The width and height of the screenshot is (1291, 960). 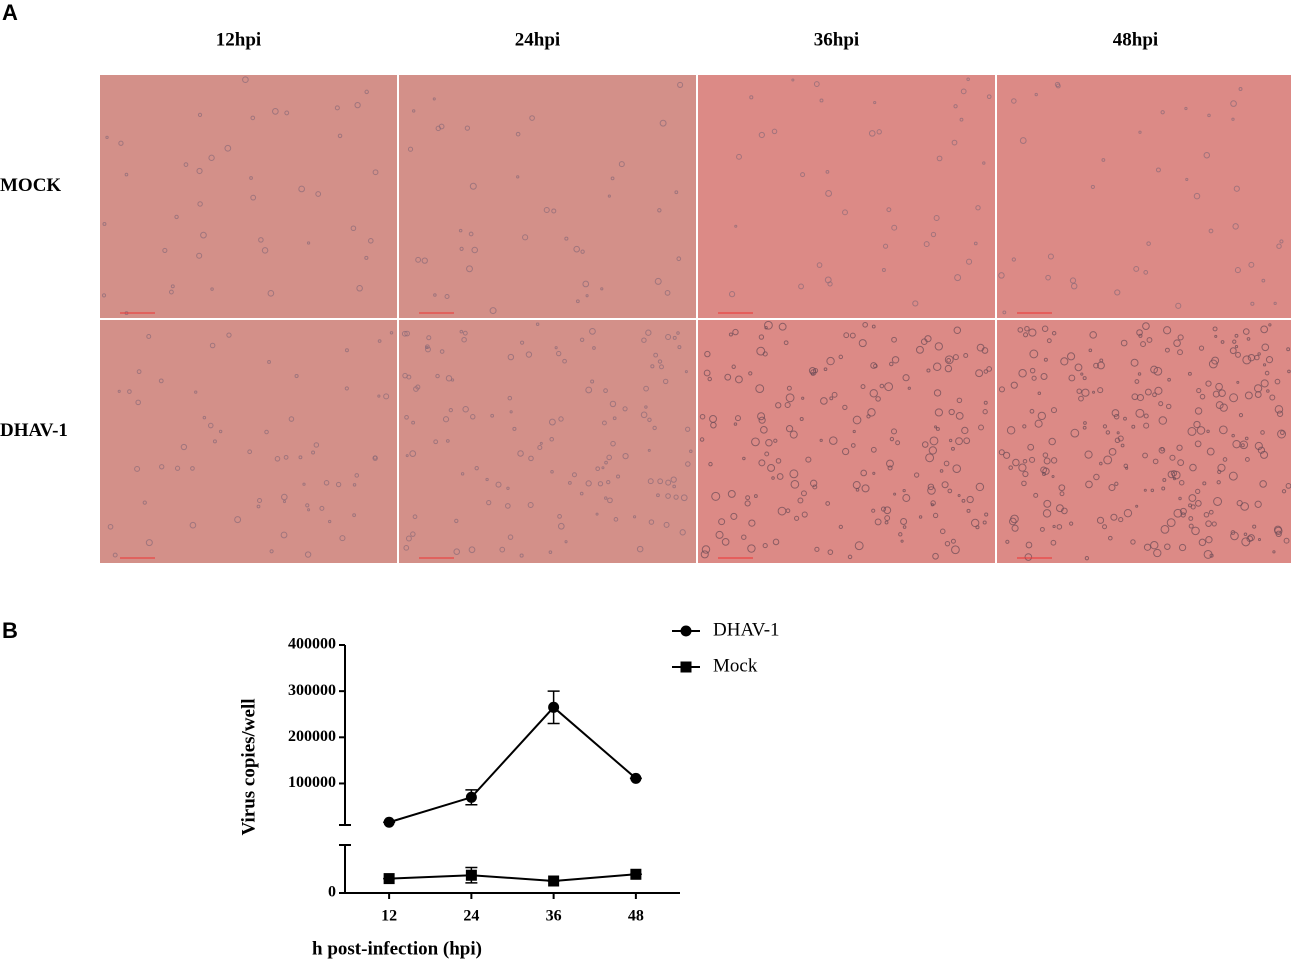 What do you see at coordinates (248, 196) in the screenshot?
I see `micrograph` at bounding box center [248, 196].